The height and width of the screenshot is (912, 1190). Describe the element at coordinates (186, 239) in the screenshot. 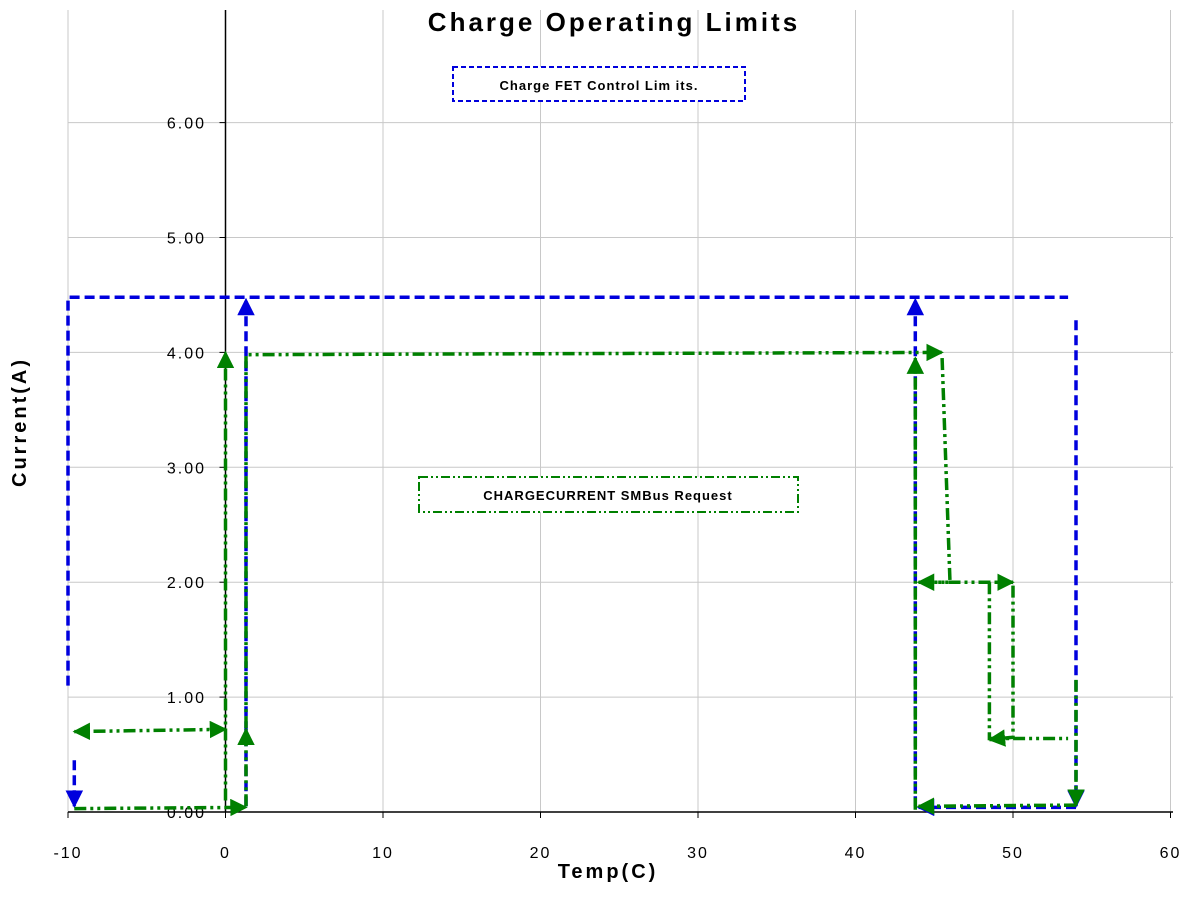

I see `y-tick-label: 5.00` at that location.